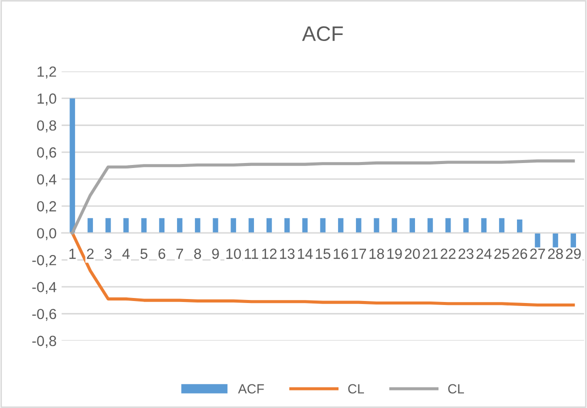 The width and height of the screenshot is (587, 408). Describe the element at coordinates (47, 72) in the screenshot. I see `y-tick-label: 1,2` at that location.